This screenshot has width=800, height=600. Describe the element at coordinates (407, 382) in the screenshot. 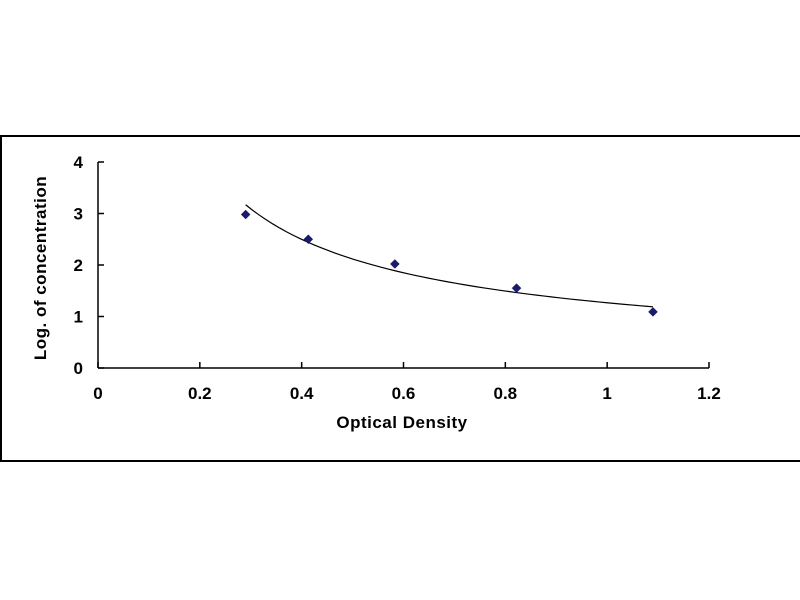

I see `x-axis-ticks: 0 0.2 0.4 0.6 0.8 1 1.2` at that location.